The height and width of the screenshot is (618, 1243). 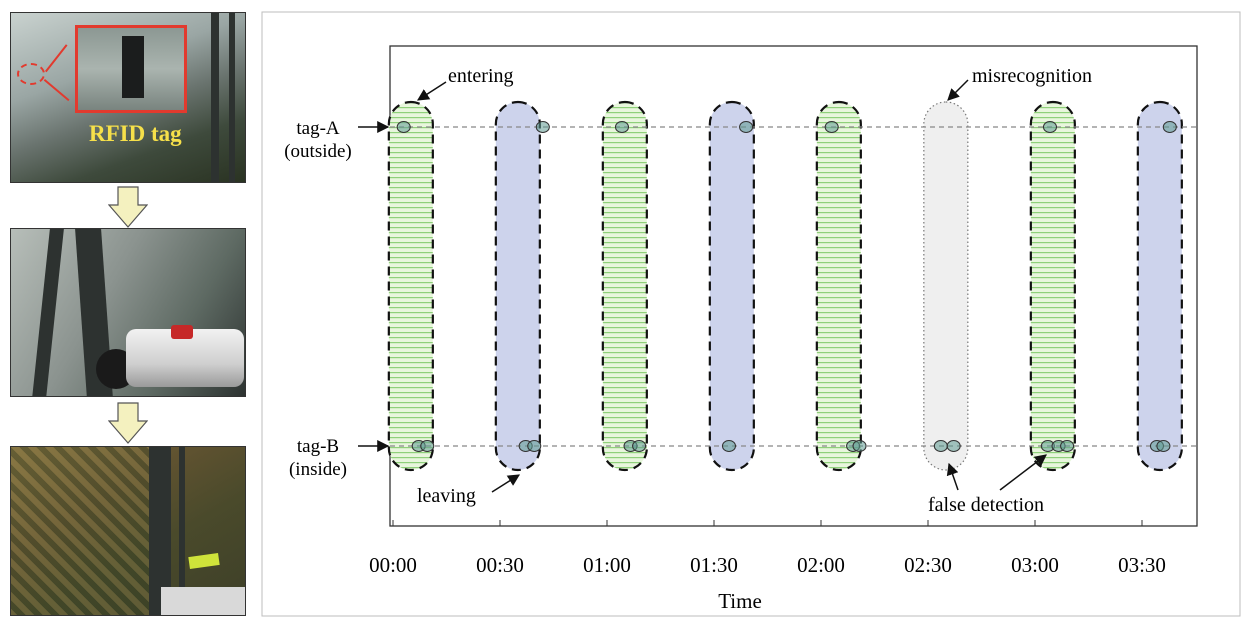 I want to click on rfid-tag-photo: RFID tag, so click(x=128, y=97).